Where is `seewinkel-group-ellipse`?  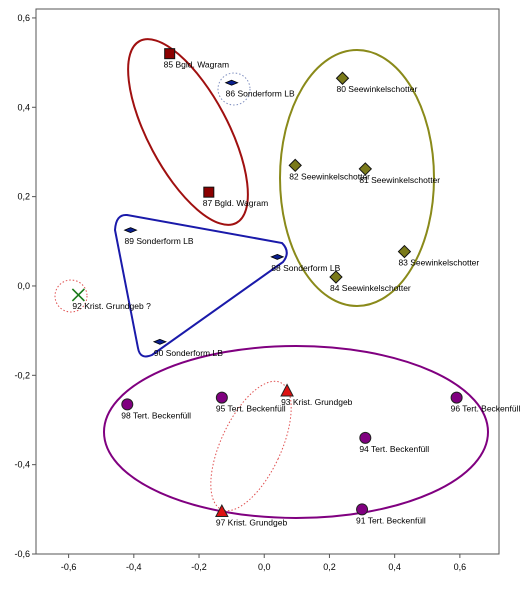 seewinkel-group-ellipse is located at coordinates (357, 178).